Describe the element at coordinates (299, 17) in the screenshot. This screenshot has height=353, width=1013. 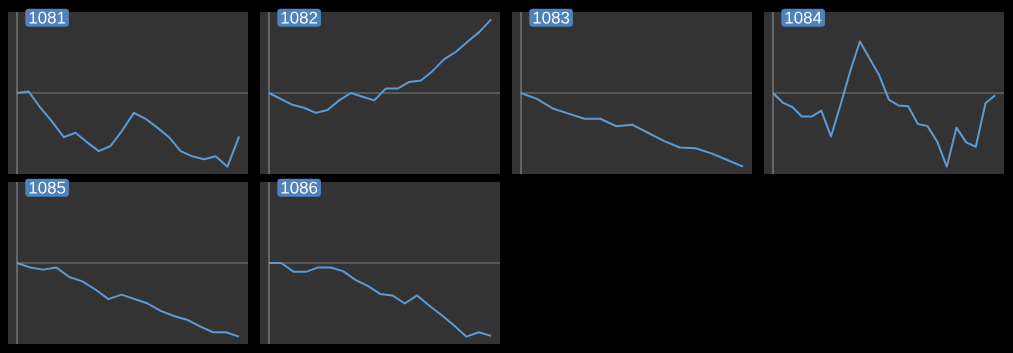
I see `chart-title: 1082` at that location.